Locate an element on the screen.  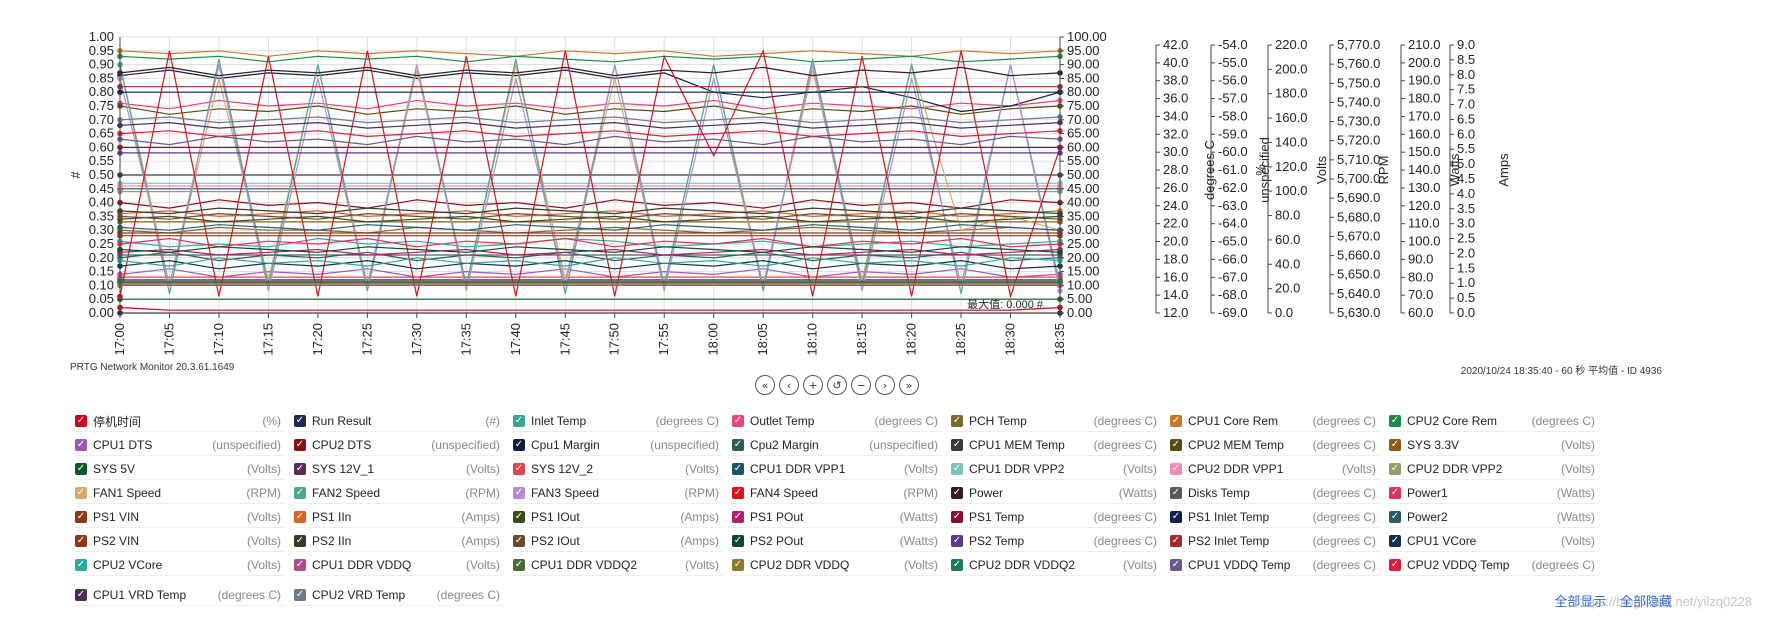
legend-item: ✓ CPU2 DDR VPP1 (Volts) is located at coordinates (1275, 469).